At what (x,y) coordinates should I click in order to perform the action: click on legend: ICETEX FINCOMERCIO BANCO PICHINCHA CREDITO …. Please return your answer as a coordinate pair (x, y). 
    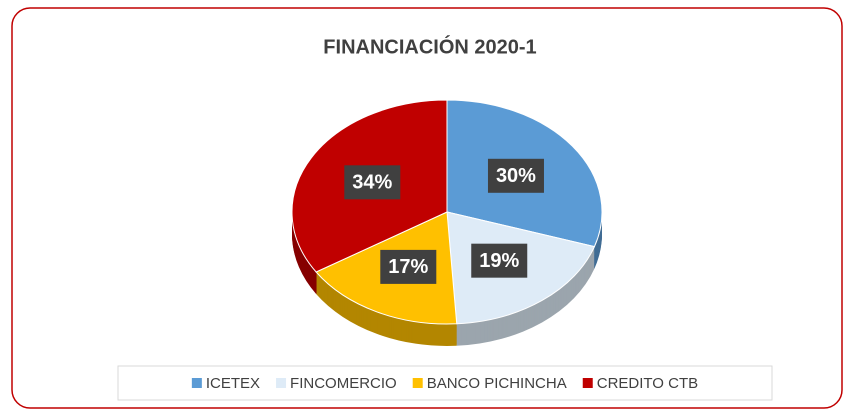
    Looking at the image, I should click on (444, 383).